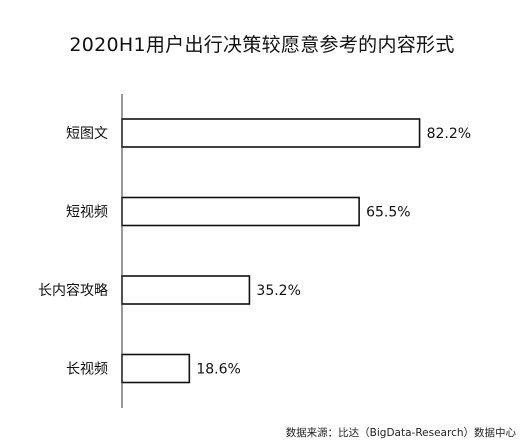  Describe the element at coordinates (400, 433) in the screenshot. I see `source-note: 数据来源：比达（BigData-Research）数据中心` at that location.